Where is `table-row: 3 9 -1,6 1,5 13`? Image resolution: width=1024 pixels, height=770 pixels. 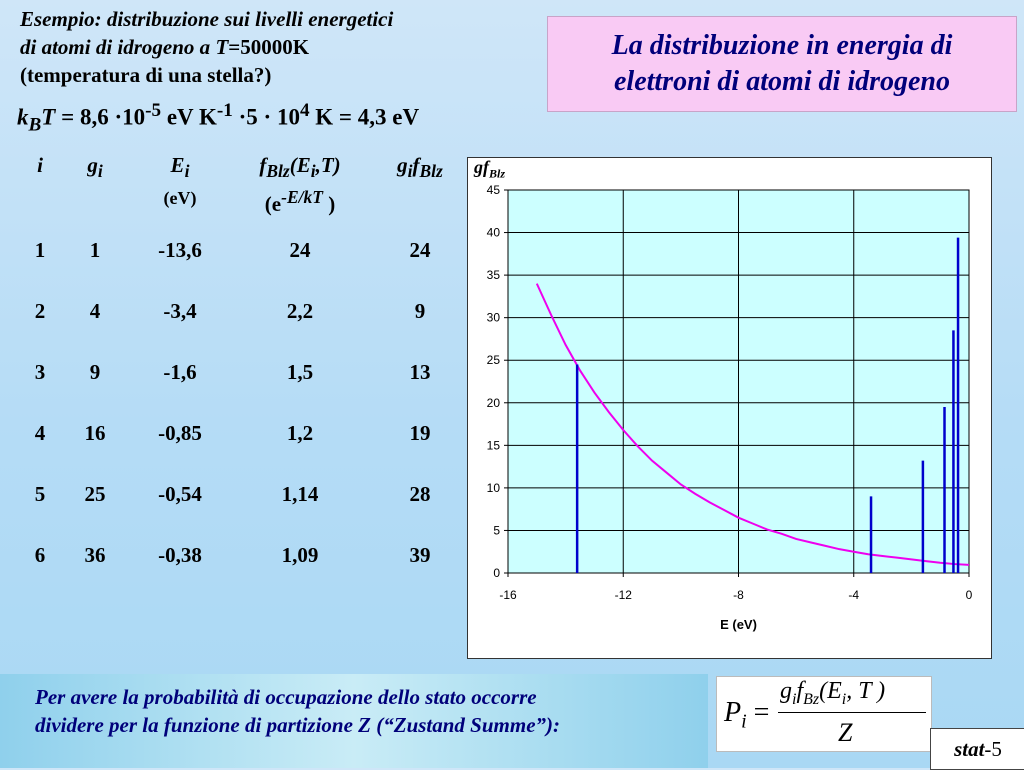
table-row: 3 9 -1,6 1,5 13 is located at coordinates (245, 372).